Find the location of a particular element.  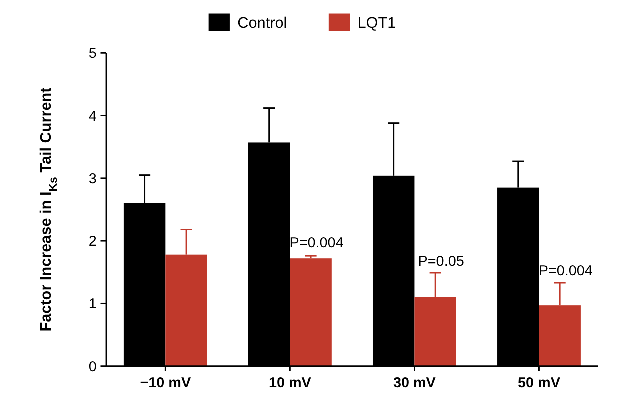

y-tick-label: 2 is located at coordinates (92, 242).